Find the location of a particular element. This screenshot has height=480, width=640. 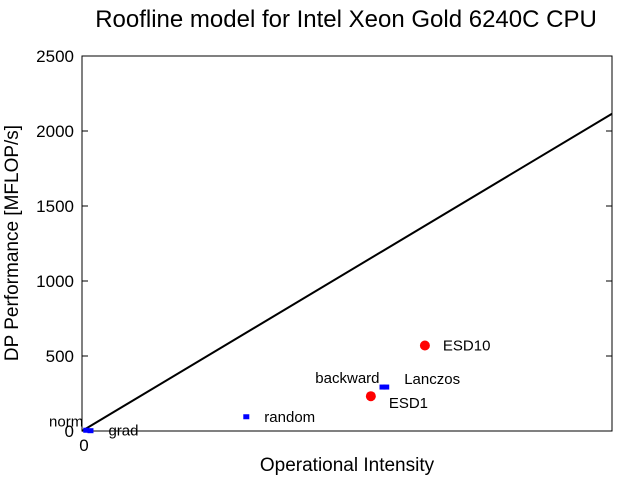

point-labels: norm grad random backward Lanczos ESD1 ESD10 is located at coordinates (269, 389).